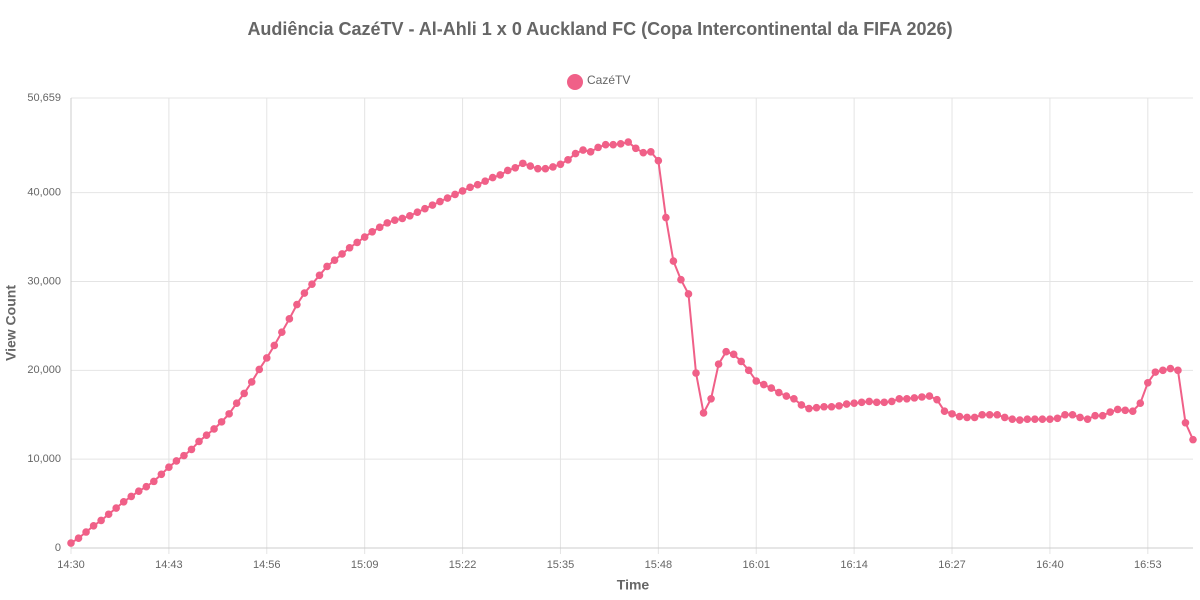  Describe the element at coordinates (44, 193) in the screenshot. I see `y-tick-label: 40,000` at that location.